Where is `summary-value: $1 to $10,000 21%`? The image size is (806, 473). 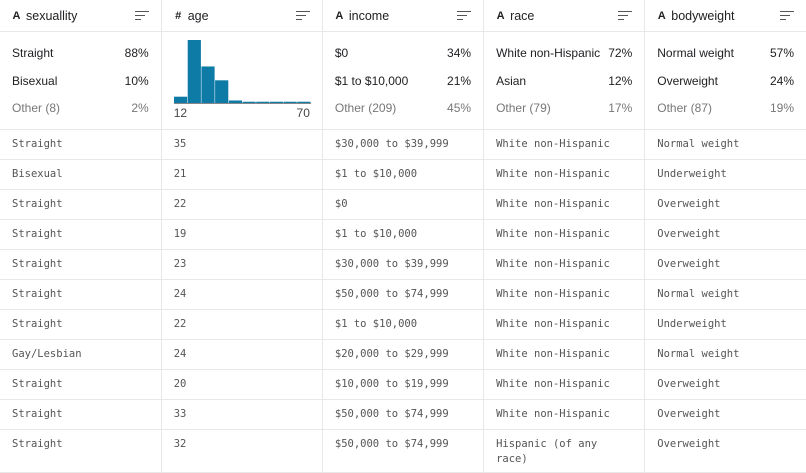 summary-value: $1 to $10,000 21% is located at coordinates (403, 88).